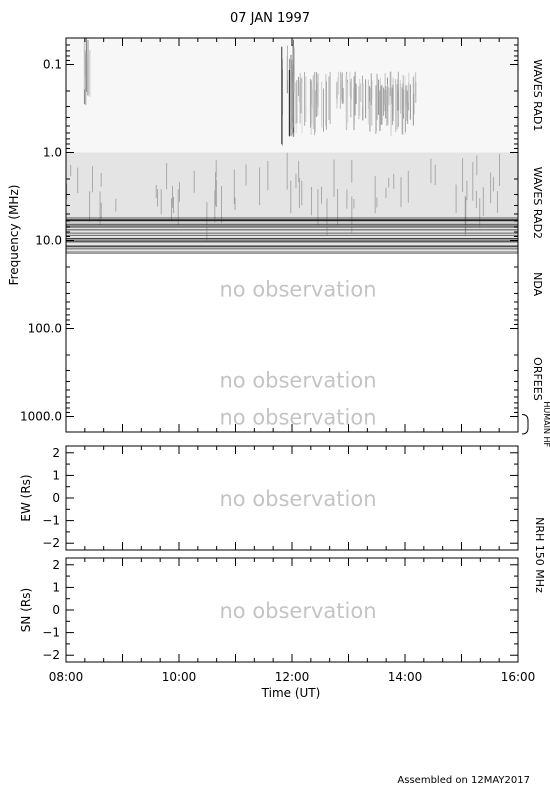 This screenshot has width=550, height=800. What do you see at coordinates (51, 633) in the screenshot?
I see `sn-y-tick-label: −1` at bounding box center [51, 633].